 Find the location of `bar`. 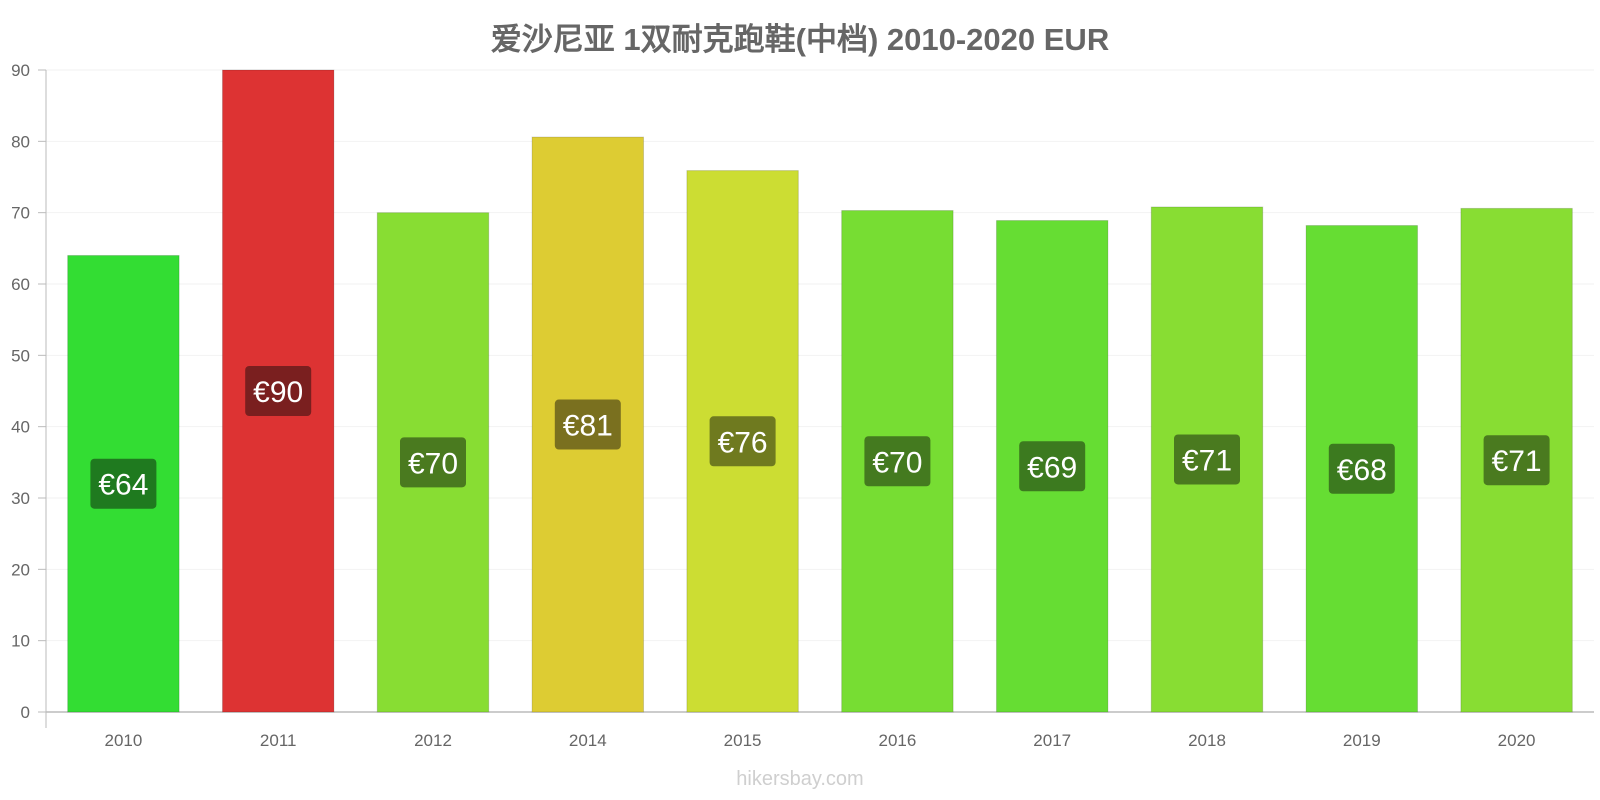

bar is located at coordinates (1207, 459).